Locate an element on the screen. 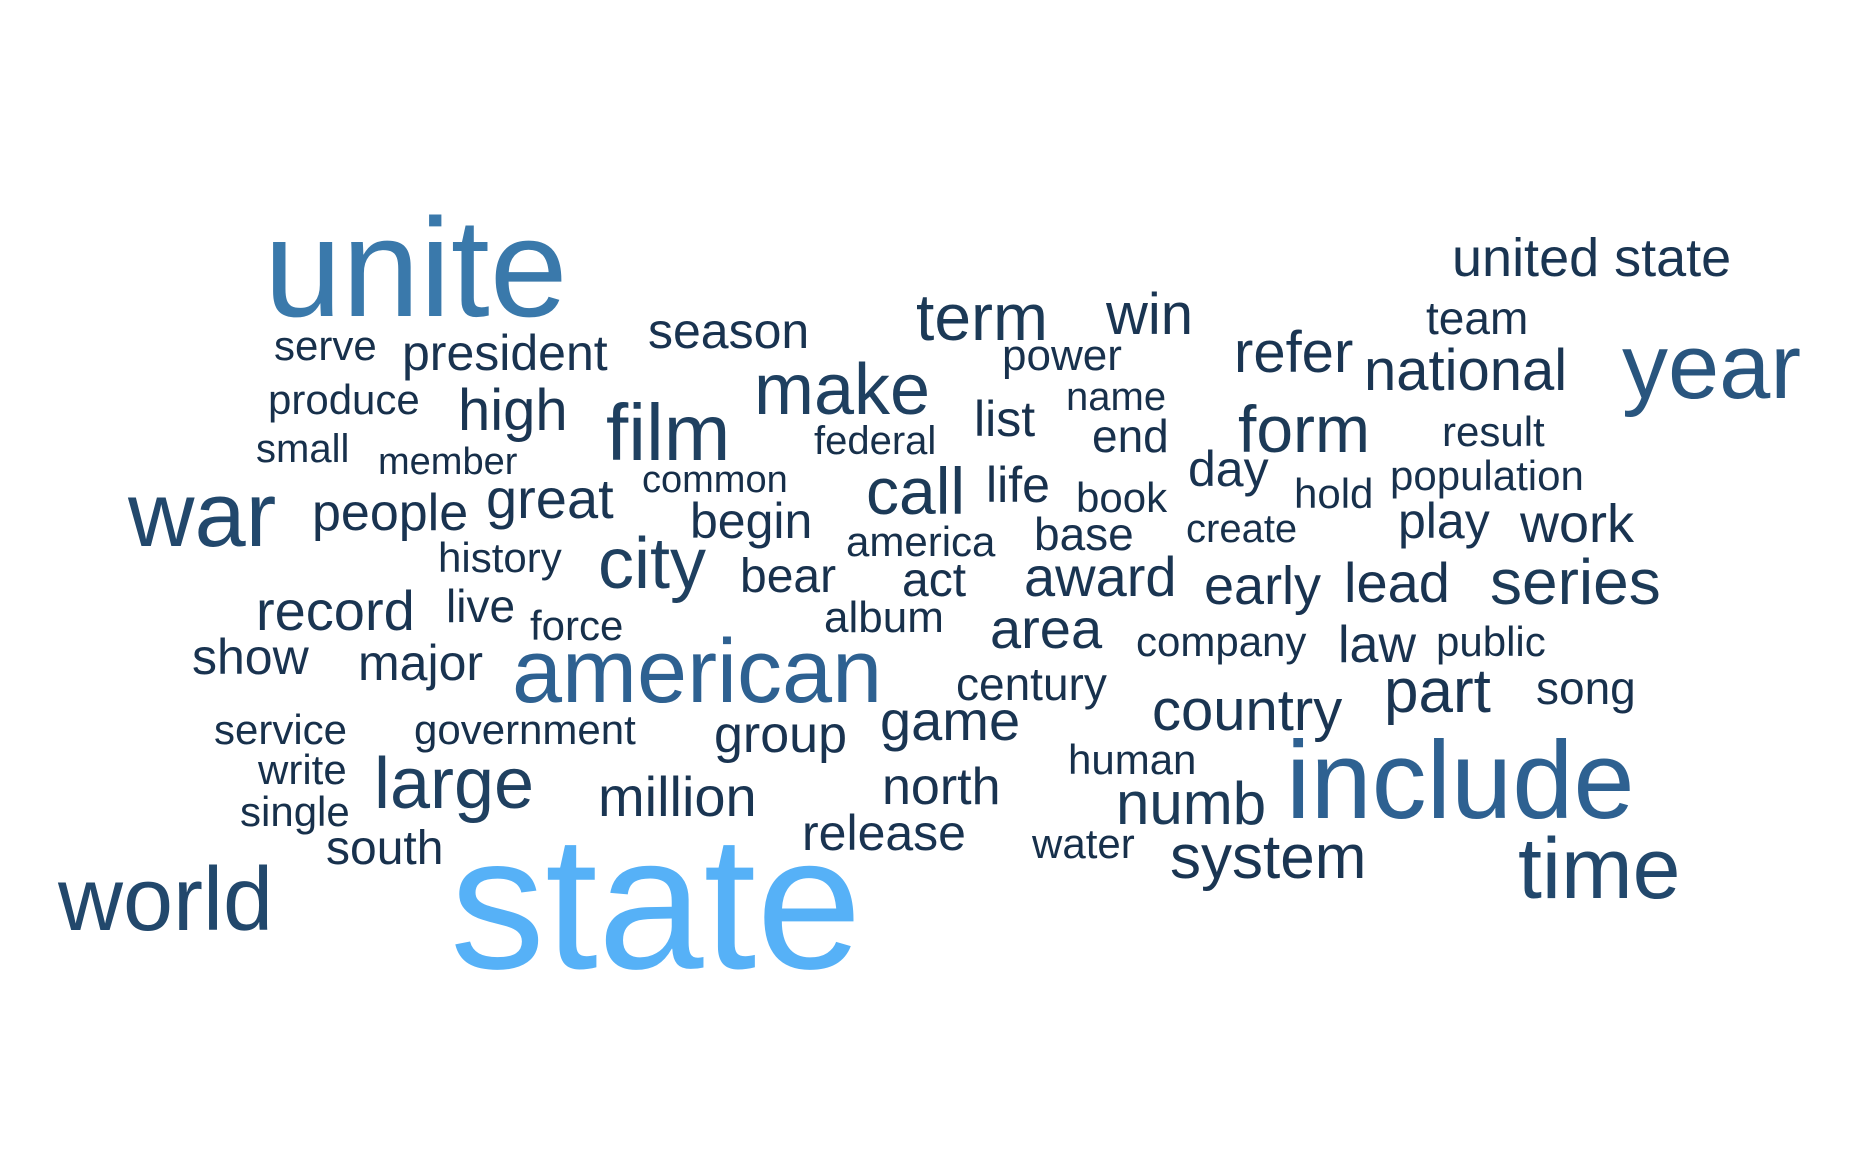 This screenshot has height=1152, width=1872. word-single: single is located at coordinates (295, 811).